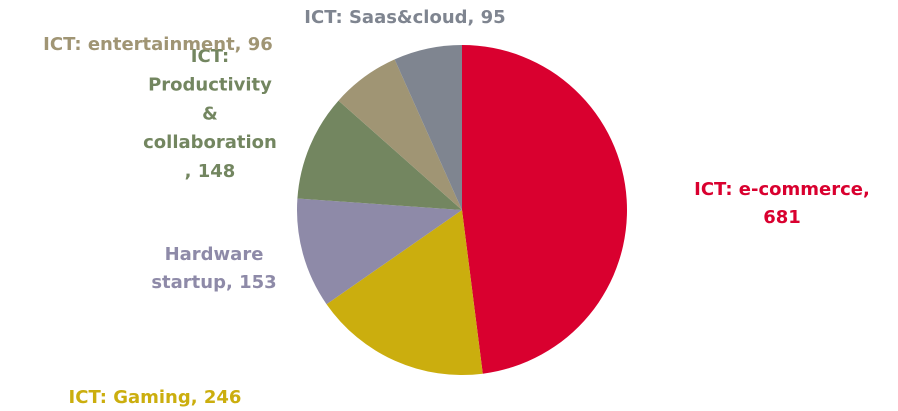 This screenshot has height=411, width=898. Describe the element at coordinates (404, 17) in the screenshot. I see `data-label: ICT: Saas&cloud, 95` at that location.